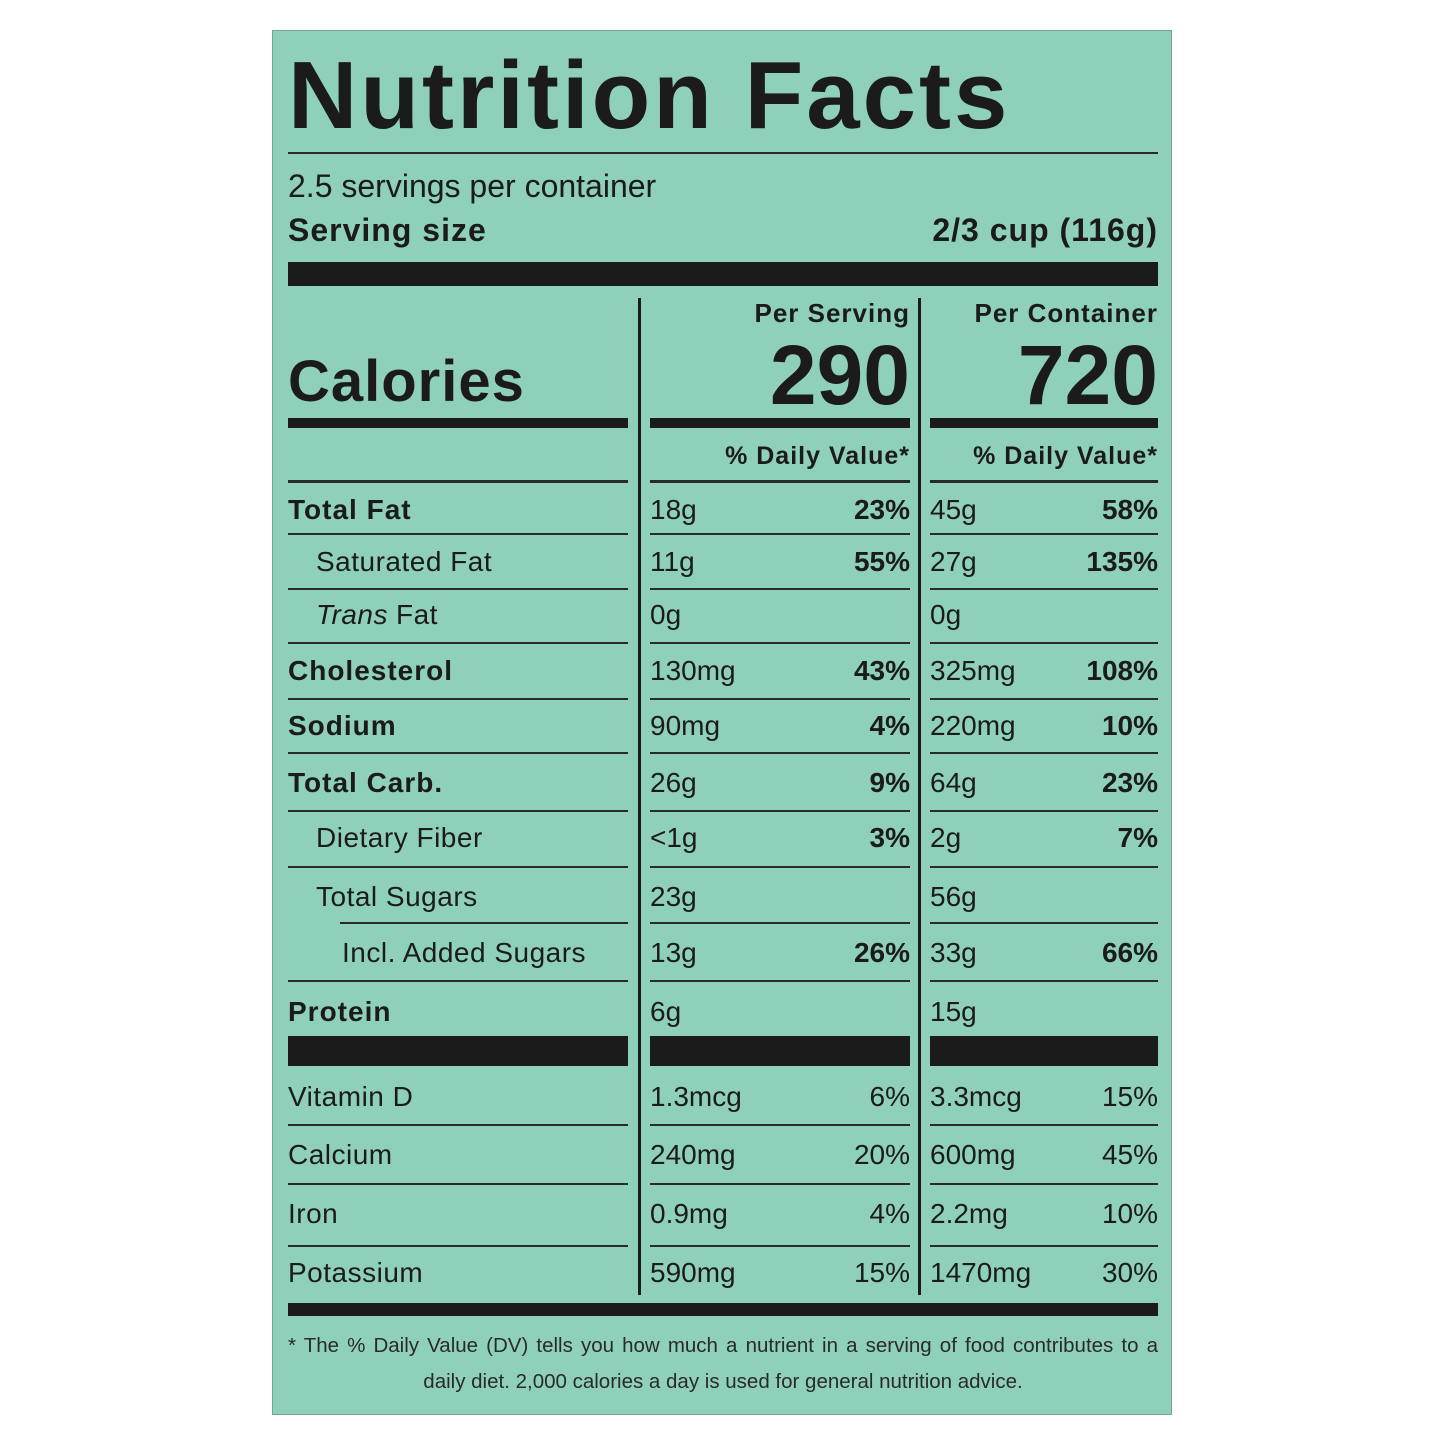  Describe the element at coordinates (946, 837) in the screenshot. I see `amount: 2g` at that location.